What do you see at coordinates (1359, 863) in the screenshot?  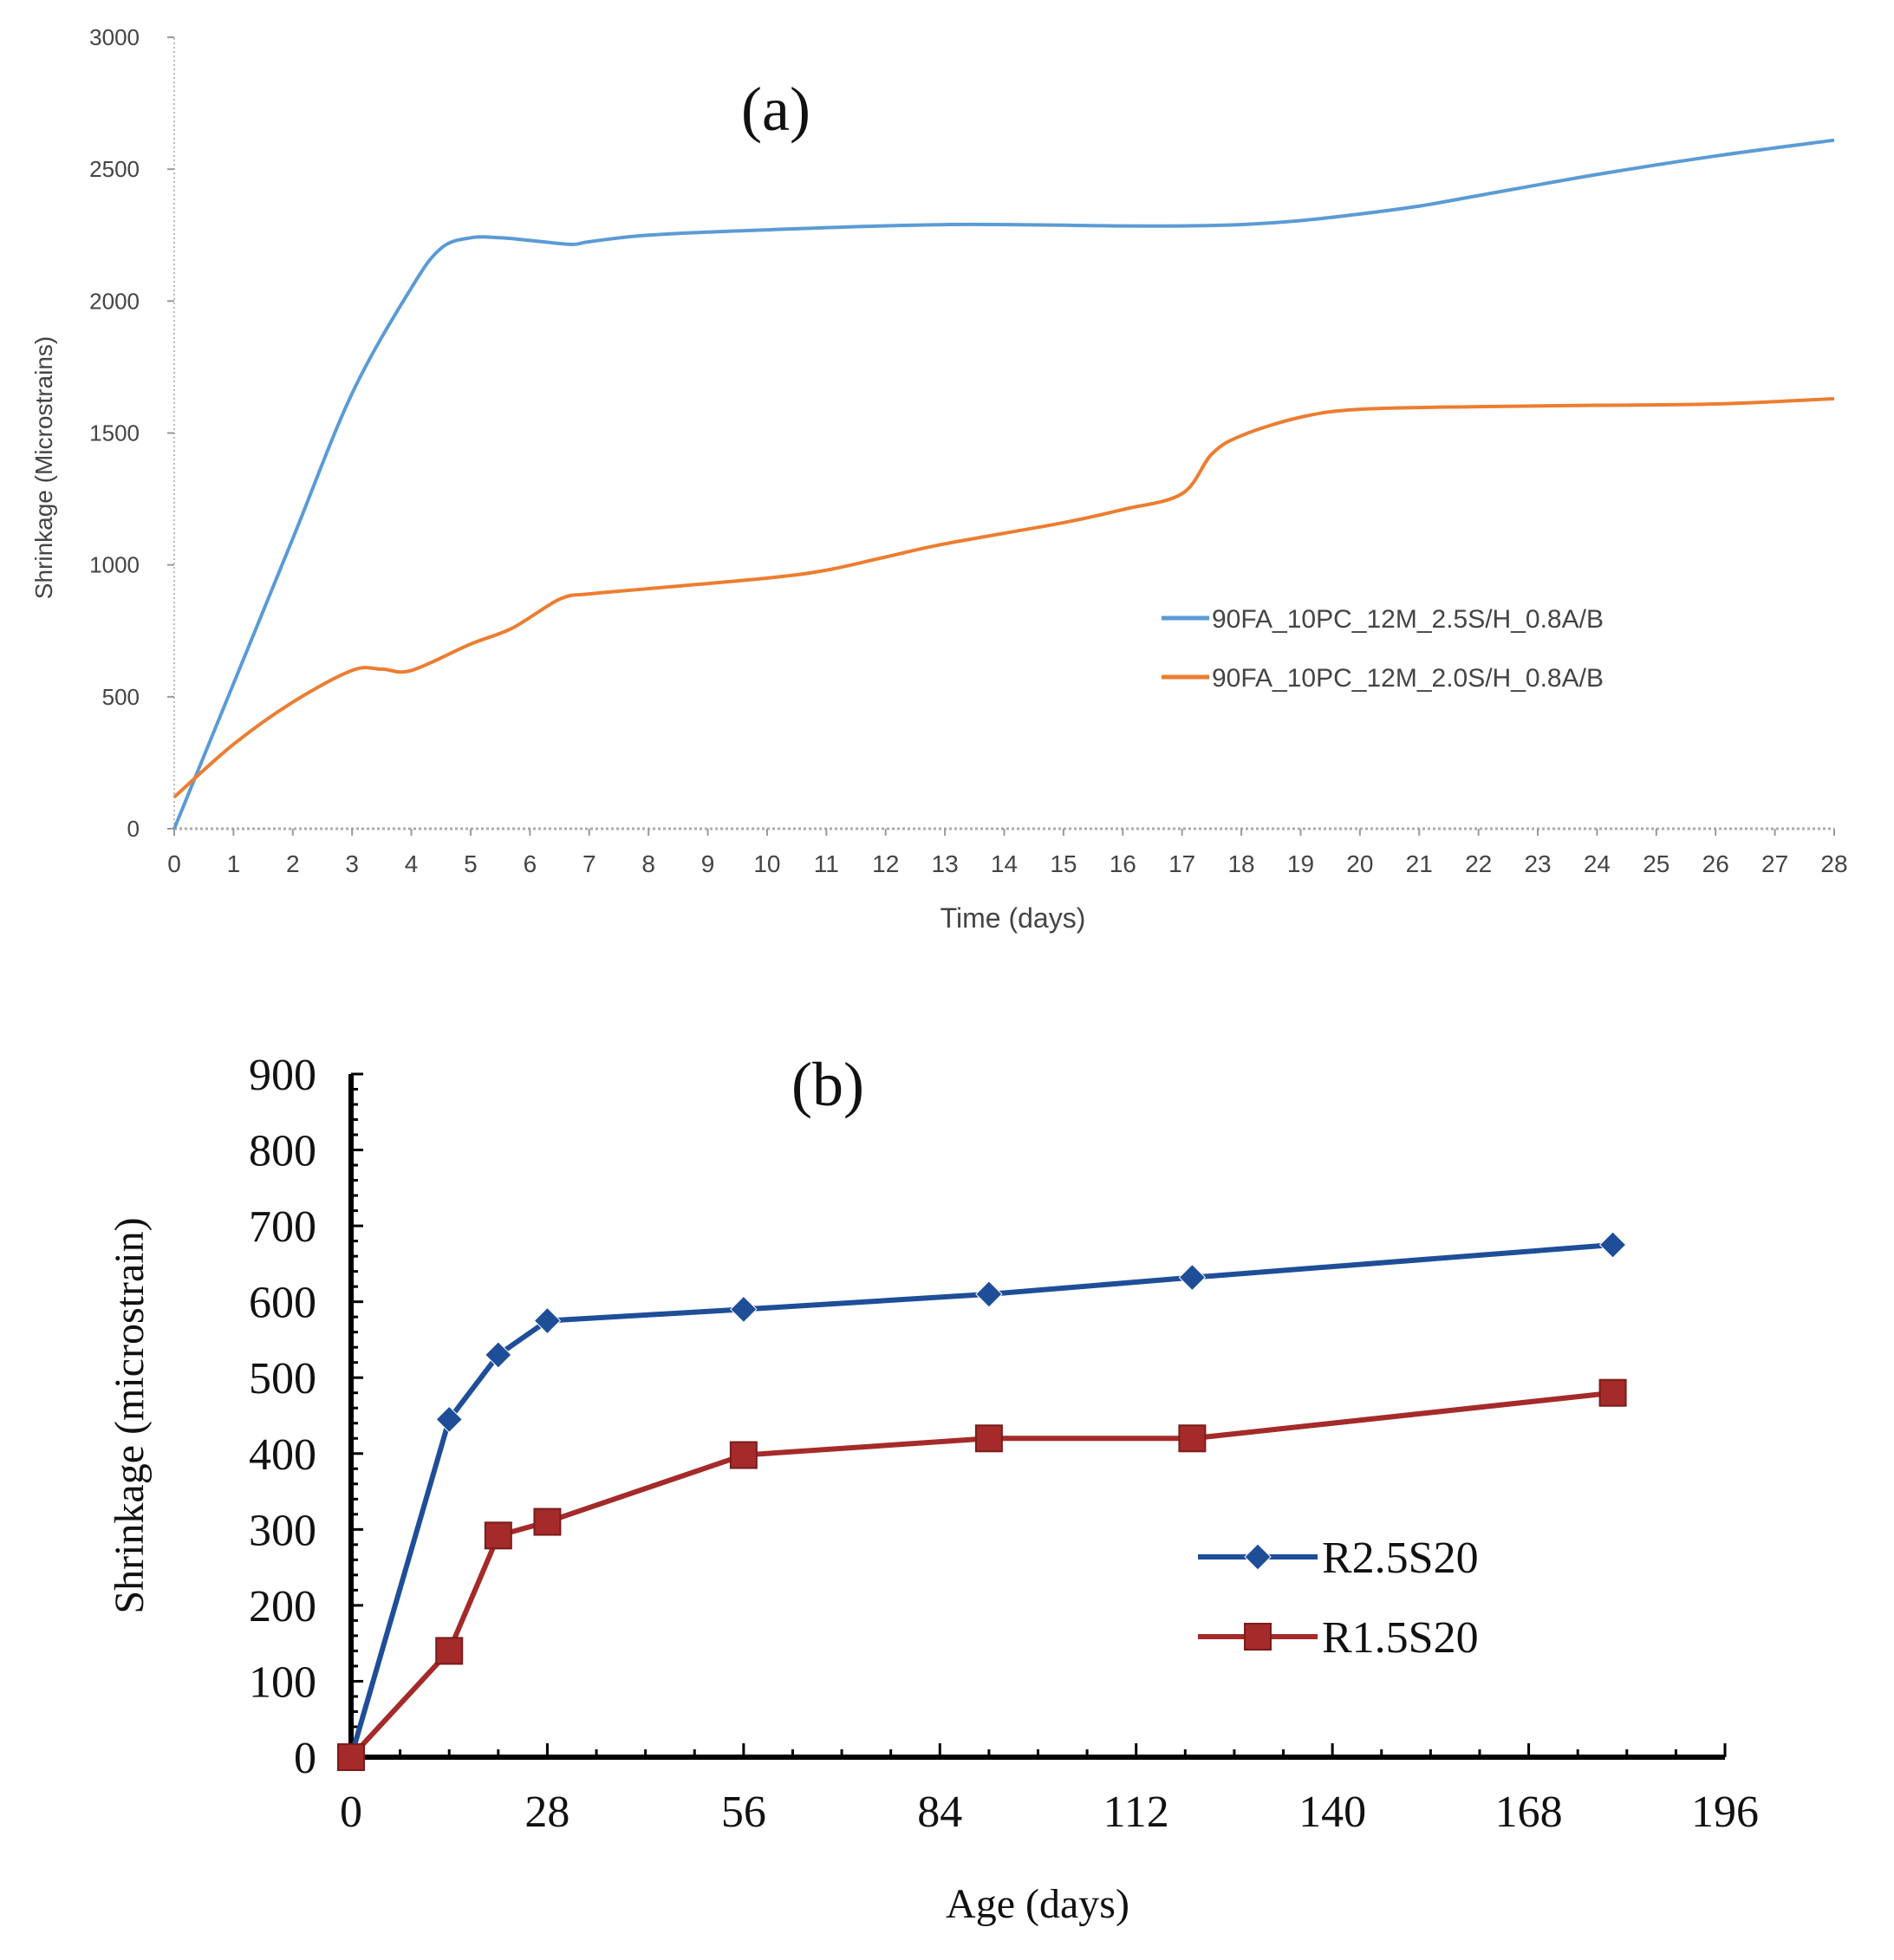 I see `x-tick-label: 20` at bounding box center [1359, 863].